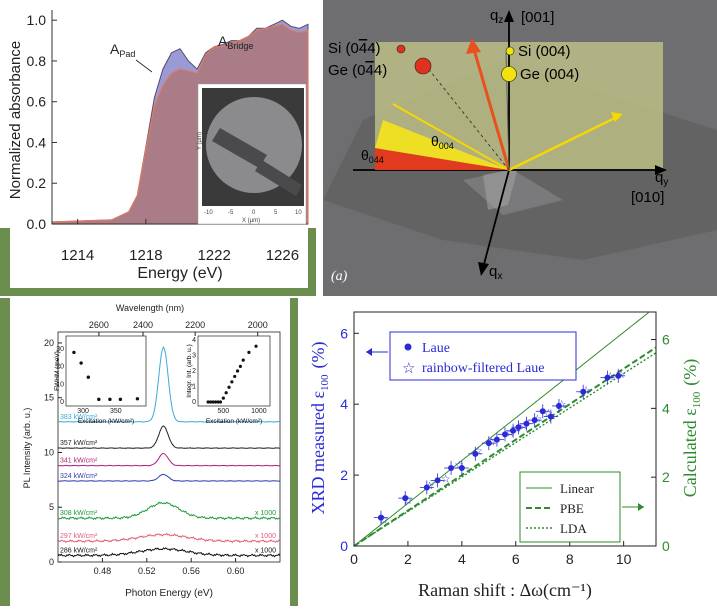 Image resolution: width=717 pixels, height=611 pixels. I want to click on calc-y-tick-label: 6, so click(666, 340).